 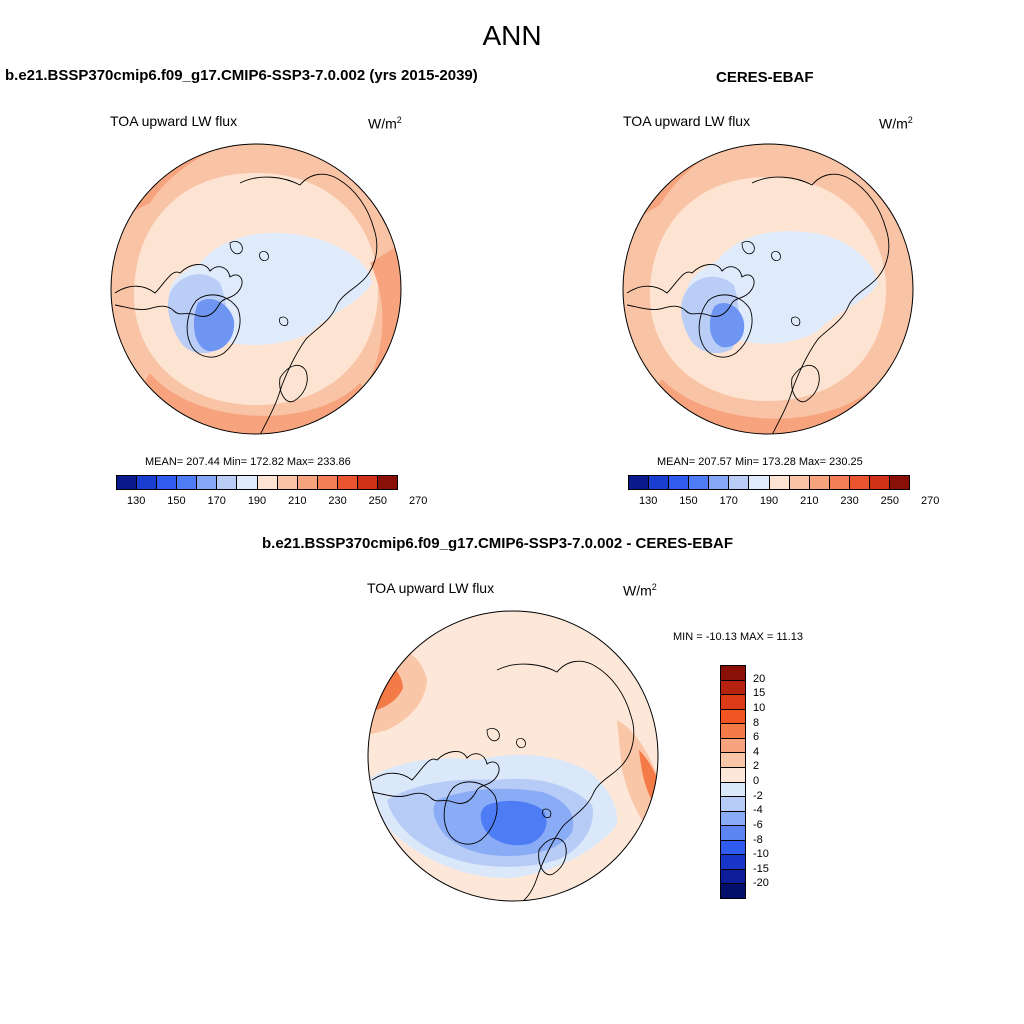 I want to click on colorbar-tick-label: 15, so click(x=759, y=693).